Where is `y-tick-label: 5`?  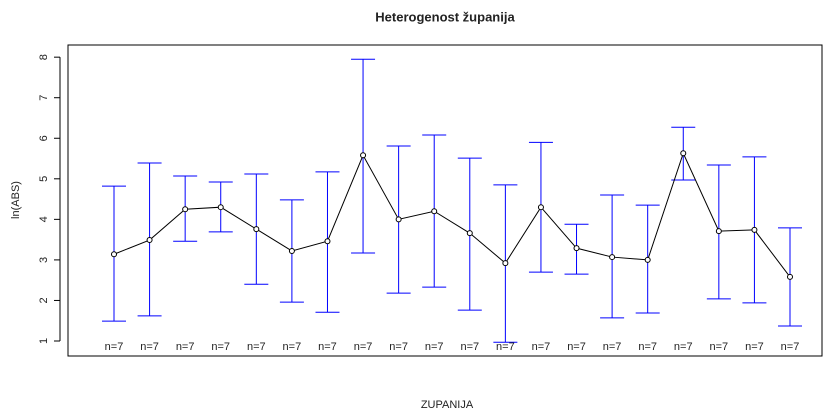 y-tick-label: 5 is located at coordinates (44, 179).